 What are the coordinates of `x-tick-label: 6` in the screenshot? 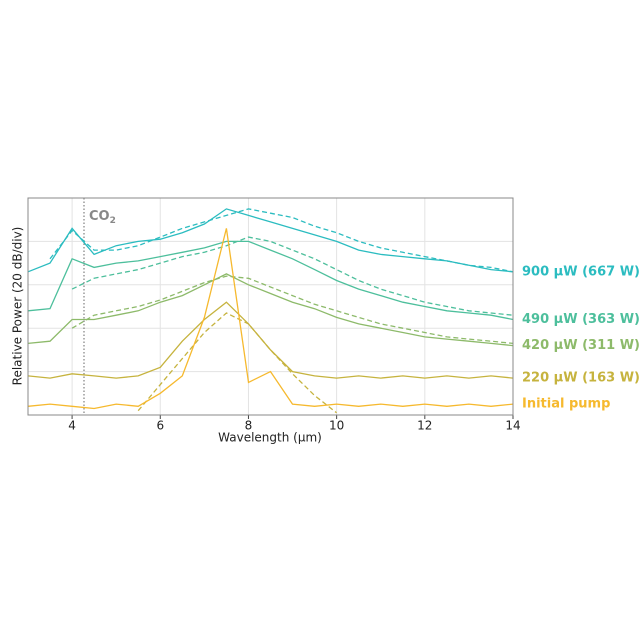 It's located at (160, 426).